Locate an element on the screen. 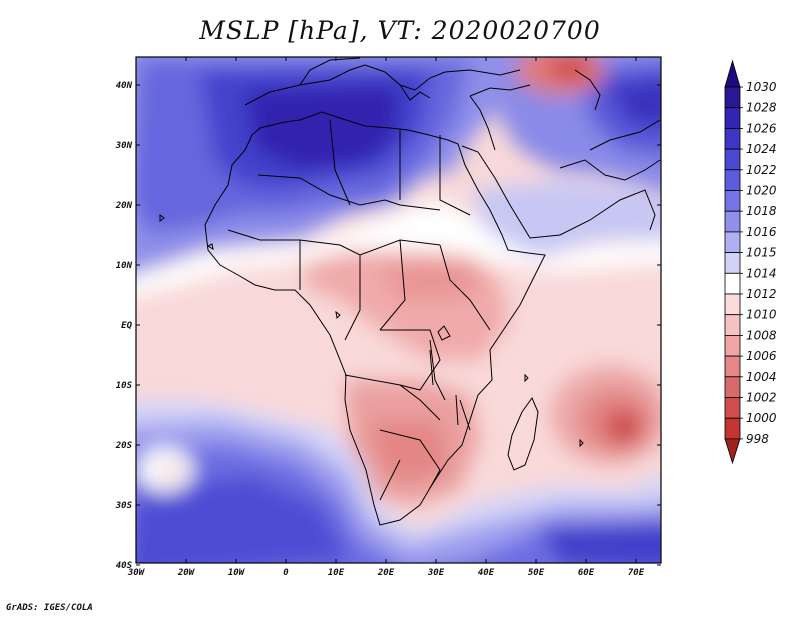 The width and height of the screenshot is (800, 618). lat-label: 30N is located at coordinates (124, 146).